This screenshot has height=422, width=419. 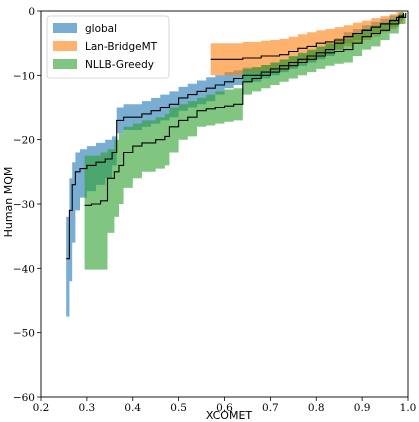 I want to click on line-lan-bridgemt, so click(x=307, y=36).